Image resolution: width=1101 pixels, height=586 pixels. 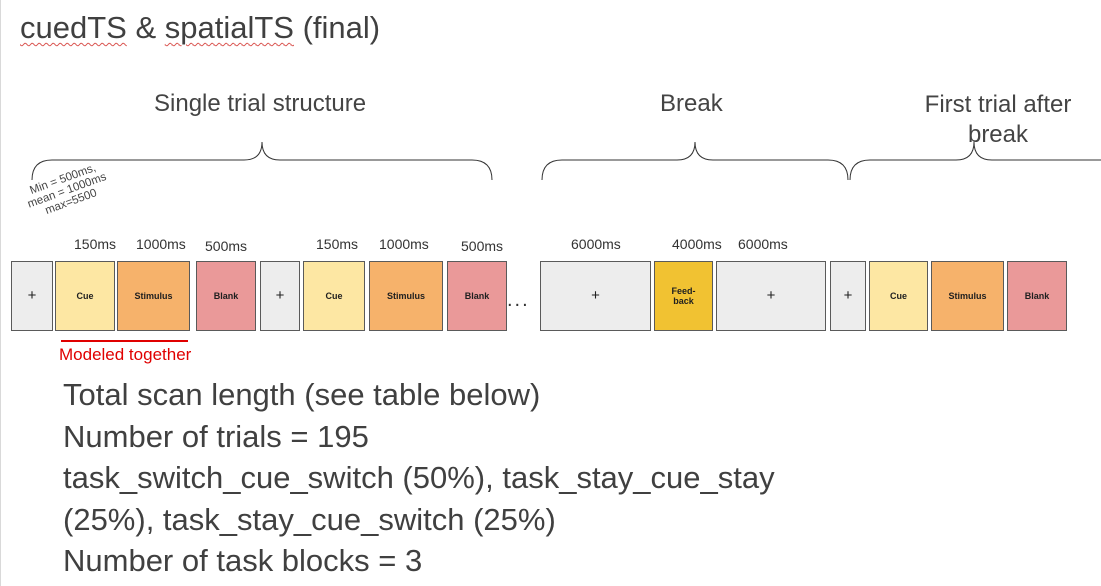 What do you see at coordinates (337, 244) in the screenshot?
I see `duration-cue-2: 150ms` at bounding box center [337, 244].